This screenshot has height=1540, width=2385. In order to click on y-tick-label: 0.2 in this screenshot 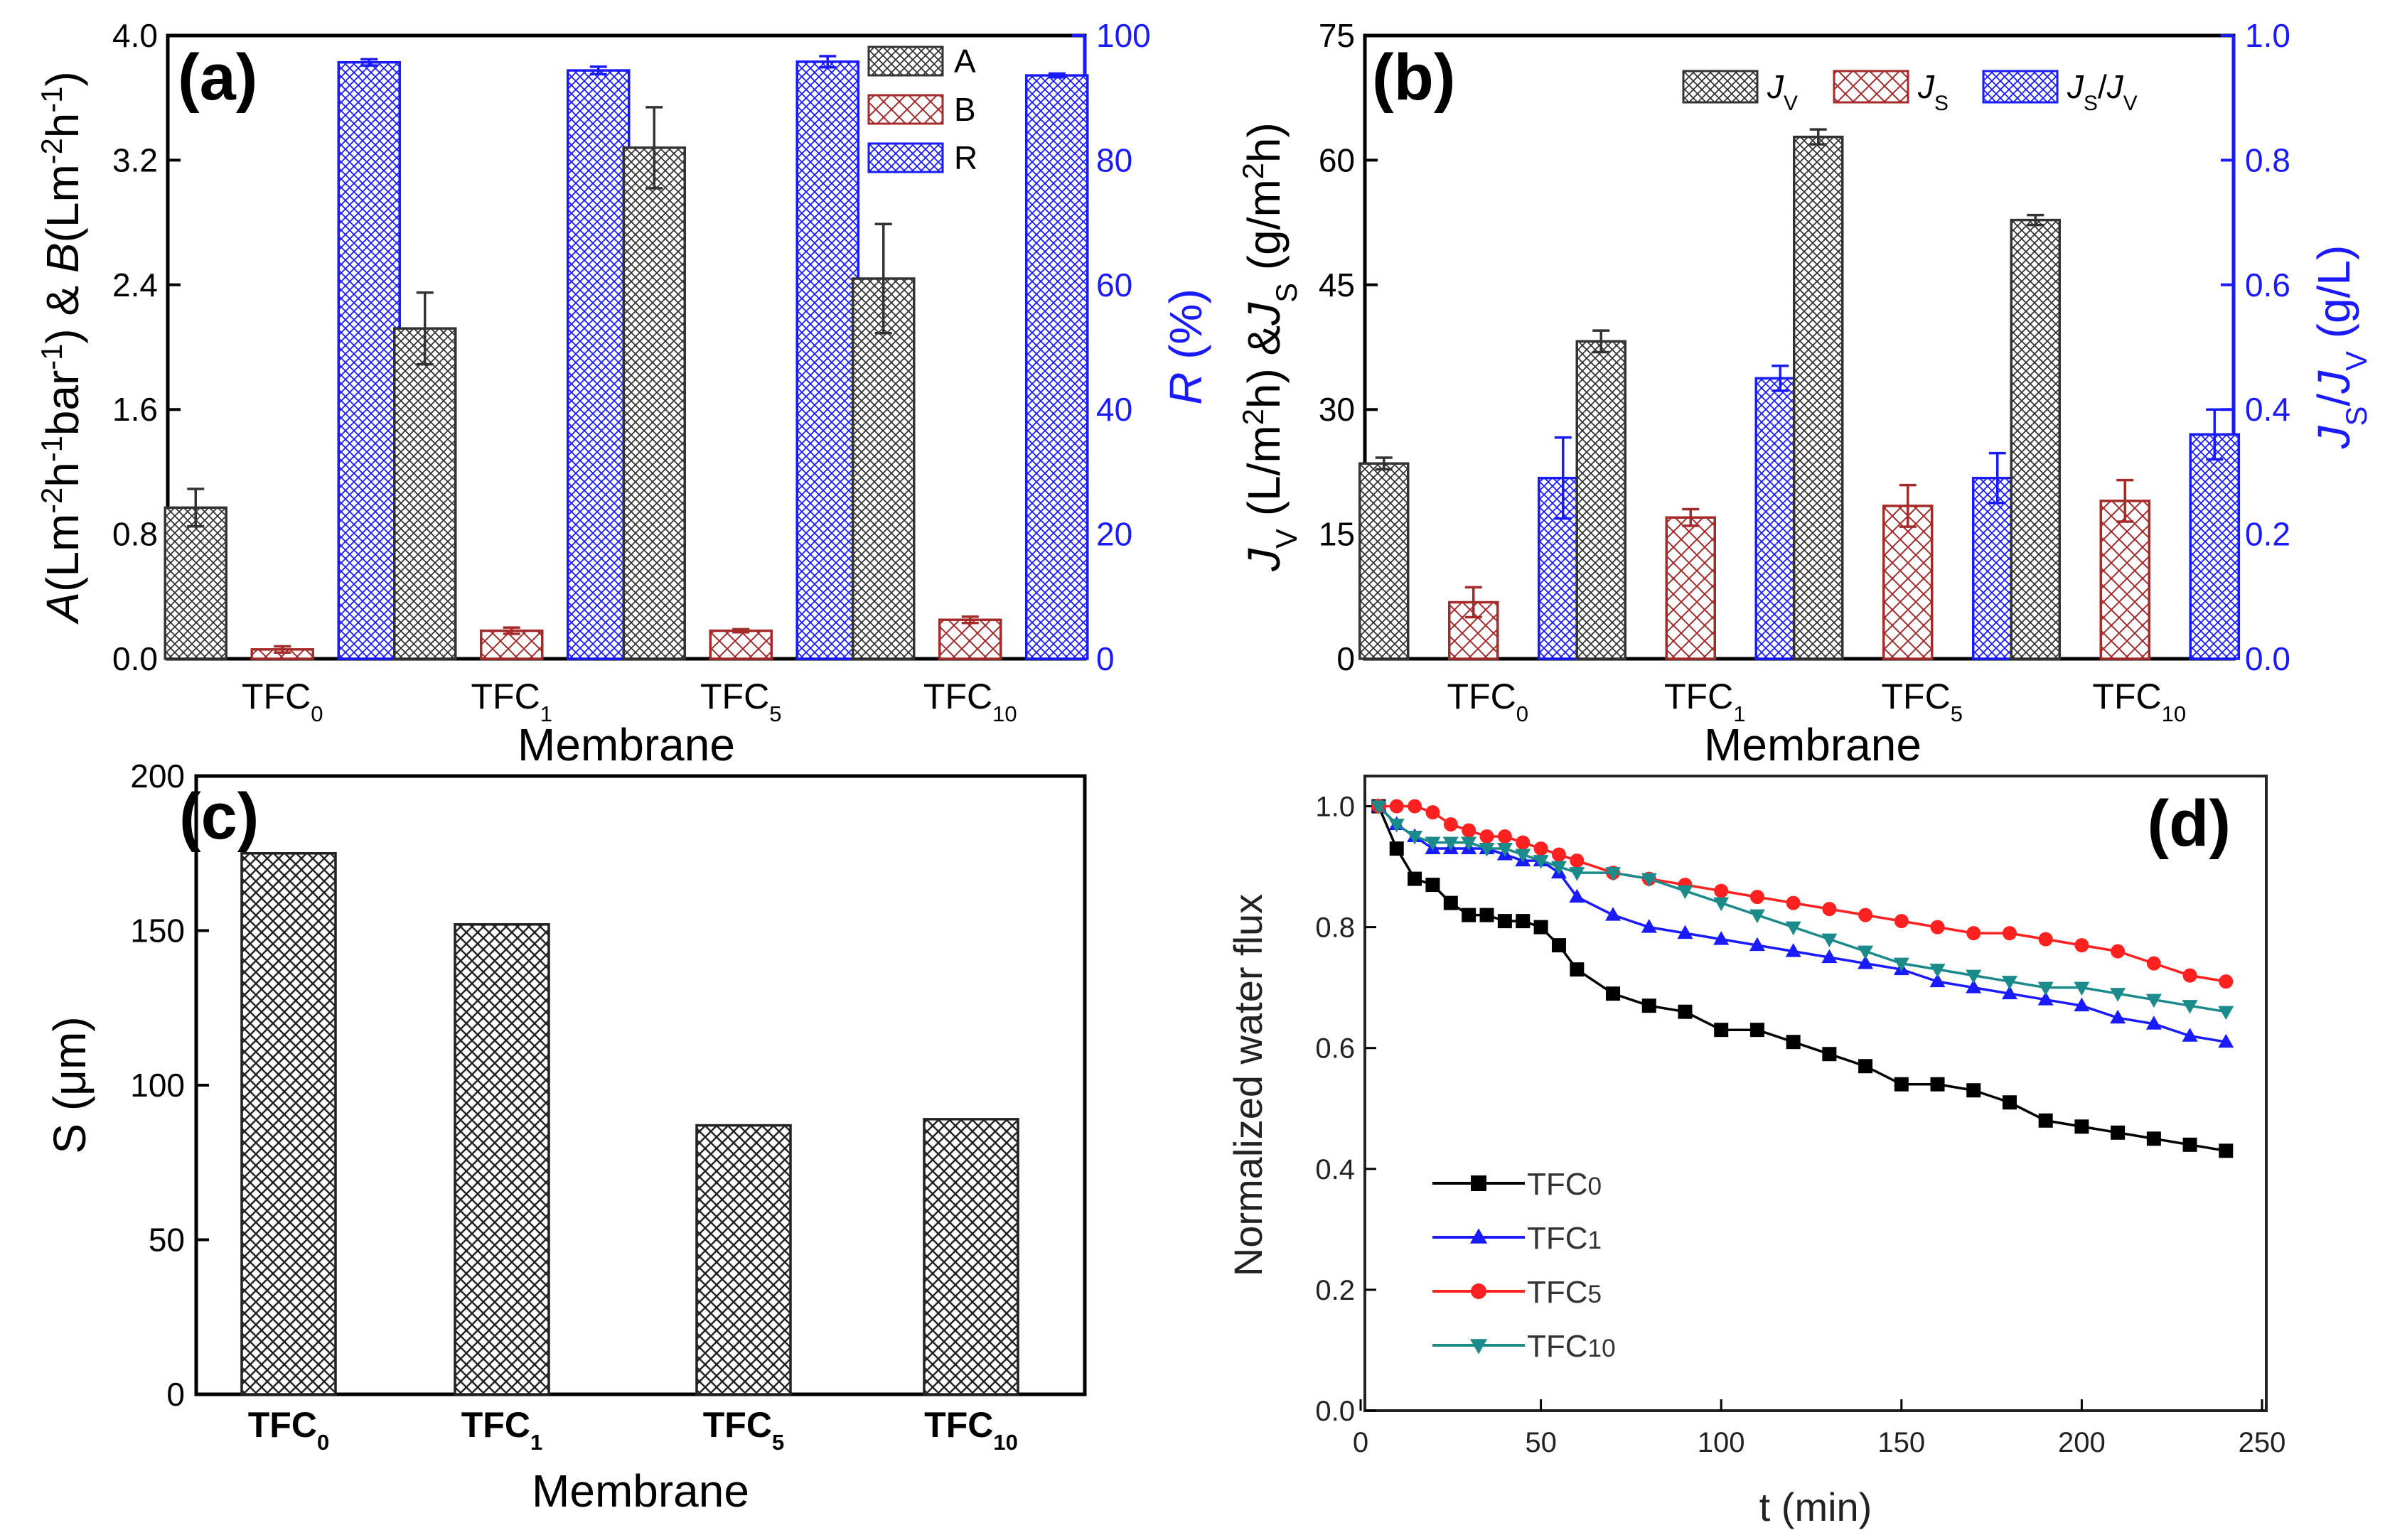, I will do `click(1335, 1290)`.